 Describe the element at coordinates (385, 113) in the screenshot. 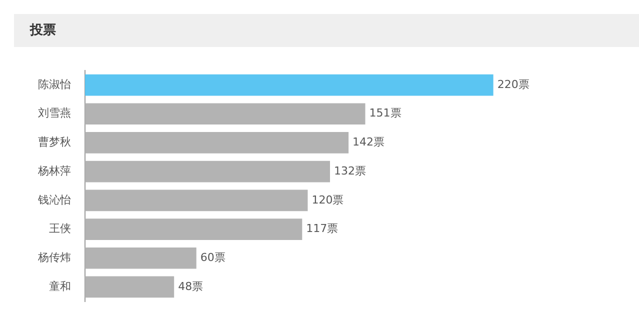

I see `data-label: 151票` at that location.